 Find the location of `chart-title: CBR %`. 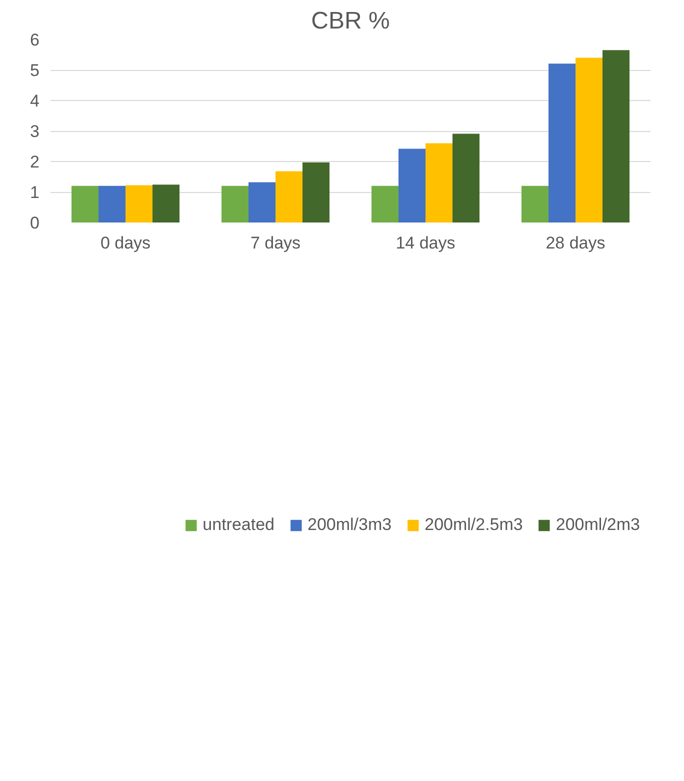

chart-title: CBR % is located at coordinates (350, 21).